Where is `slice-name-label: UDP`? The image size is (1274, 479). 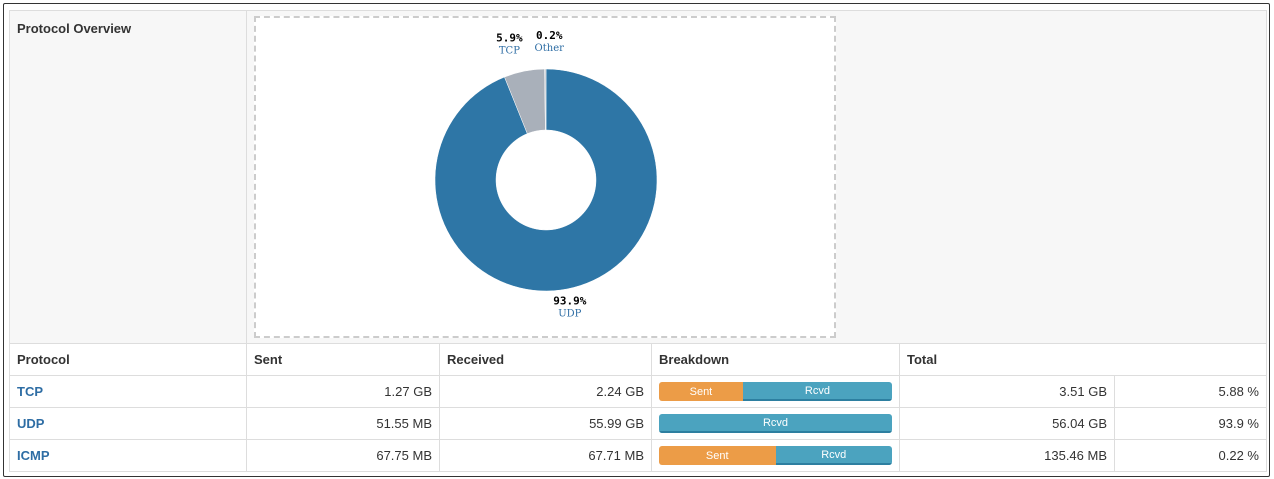
slice-name-label: UDP is located at coordinates (569, 314).